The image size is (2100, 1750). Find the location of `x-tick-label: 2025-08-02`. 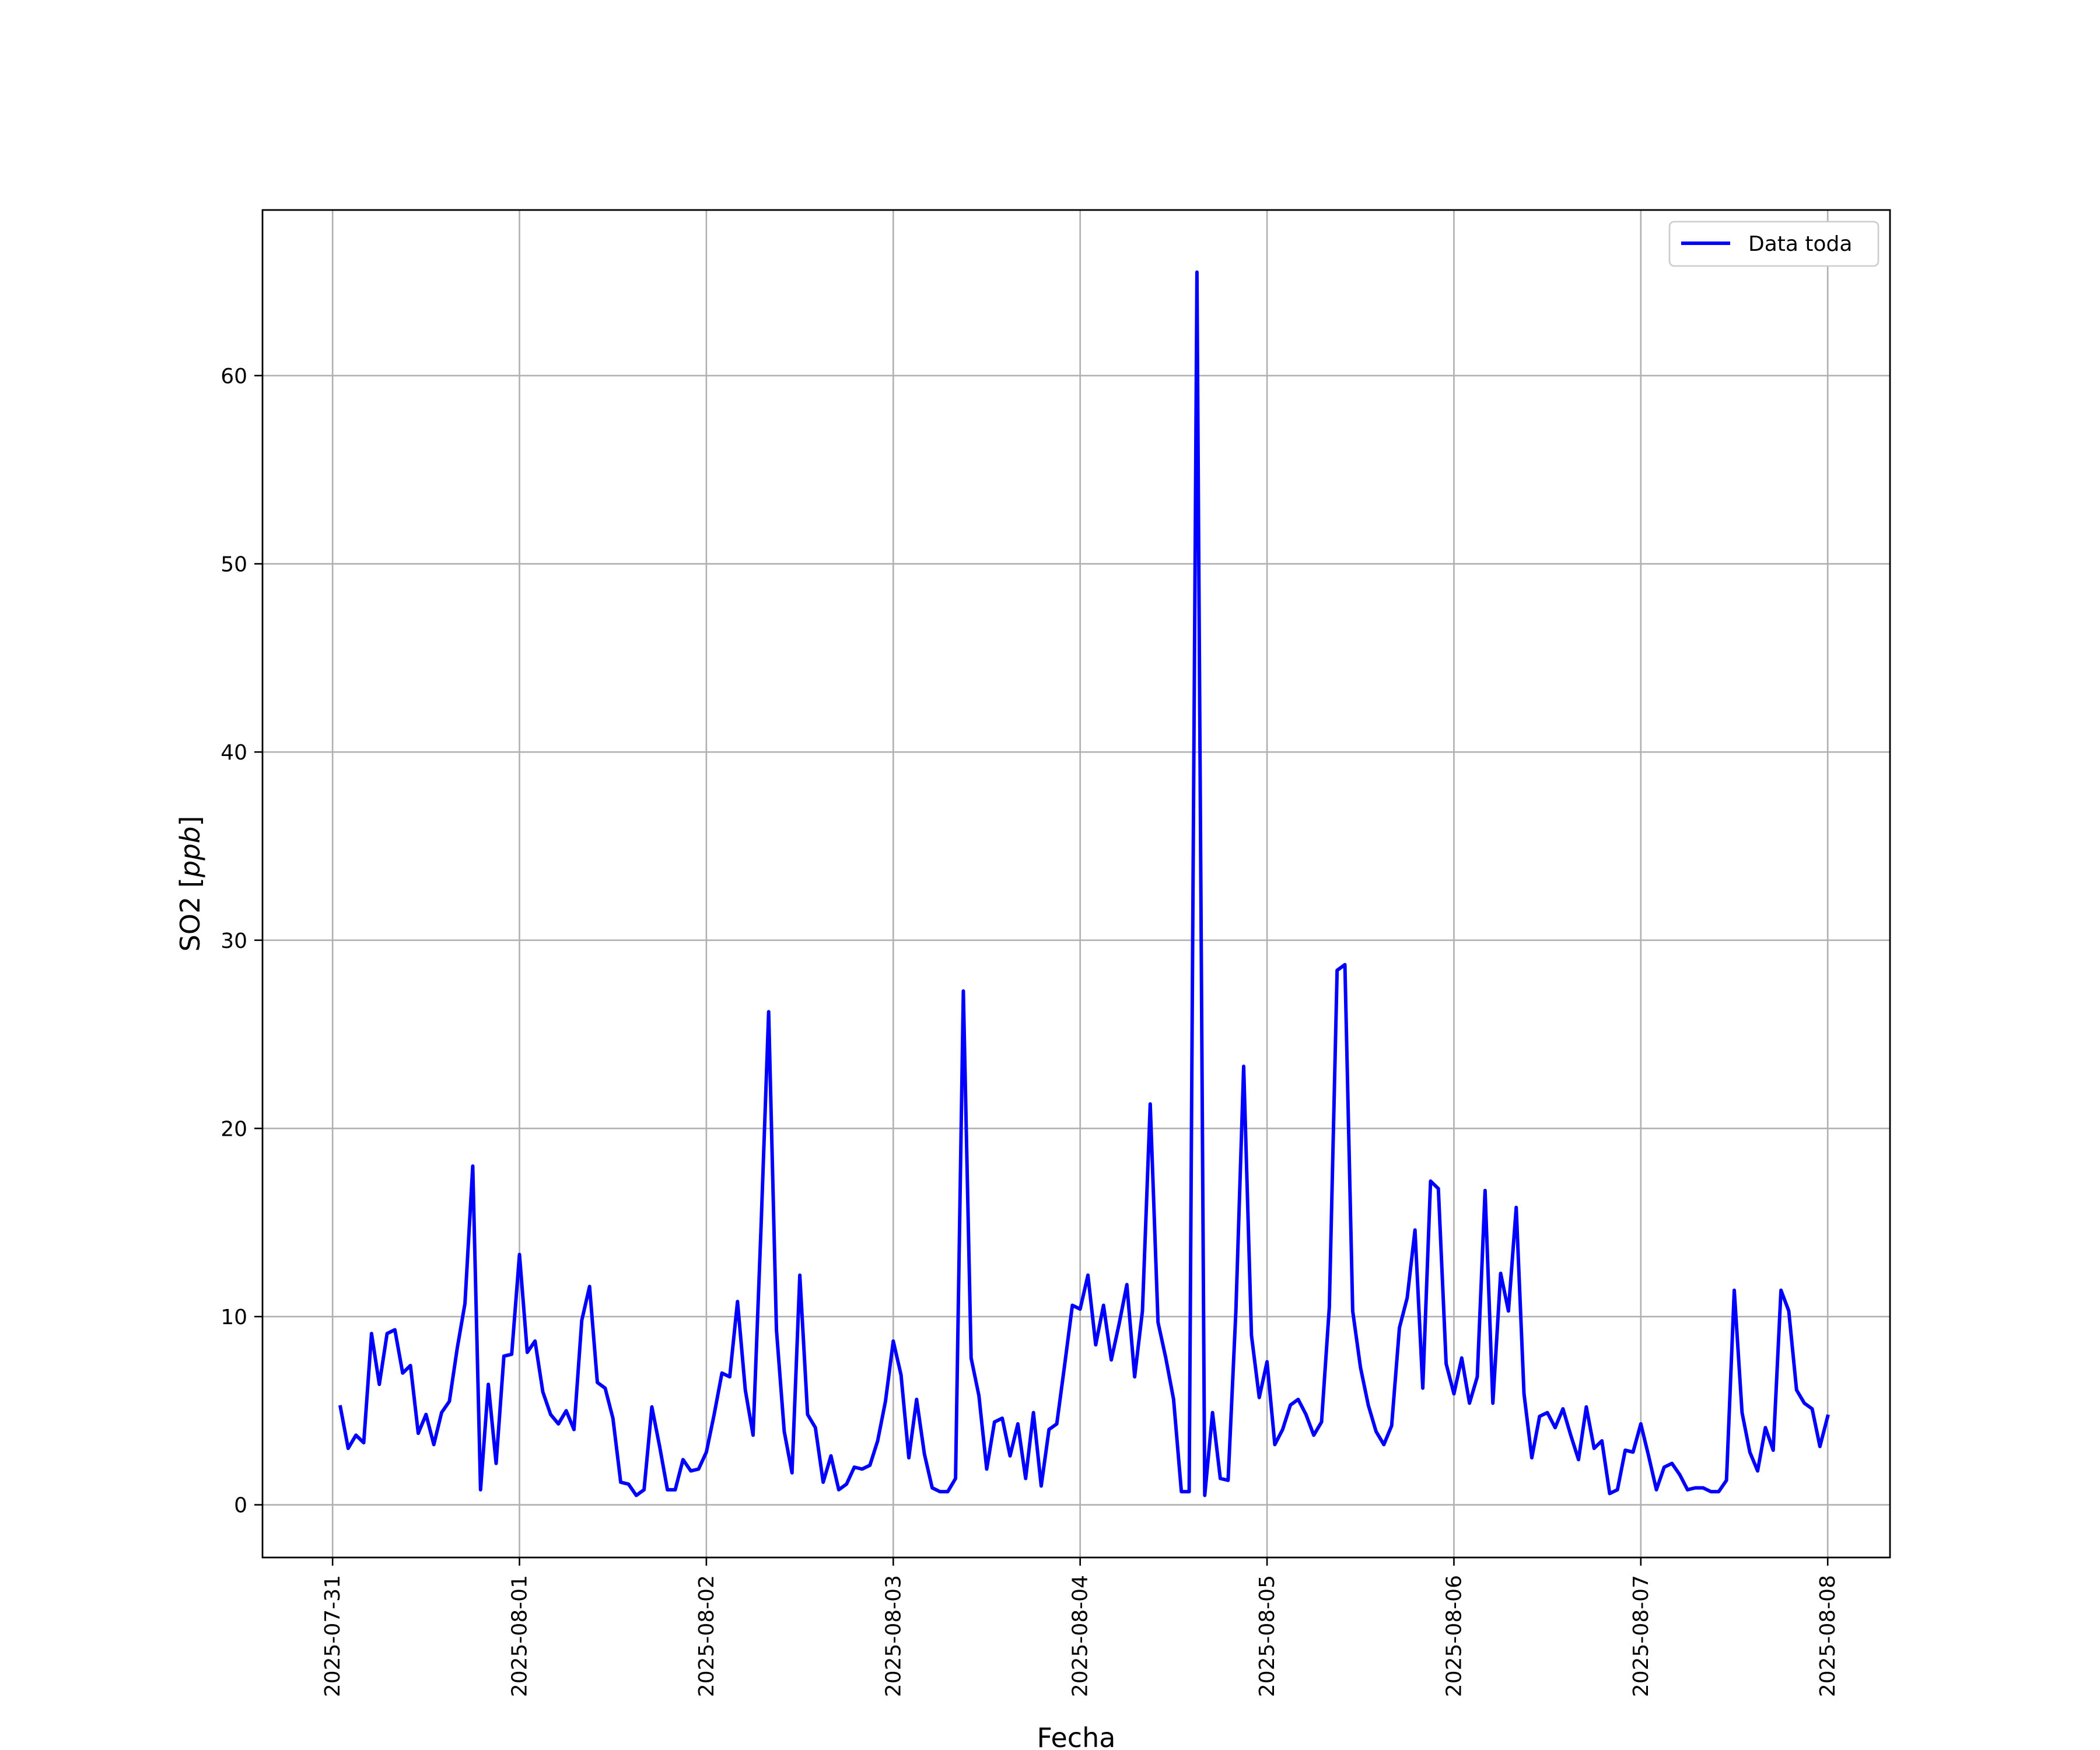

x-tick-label: 2025-08-02 is located at coordinates (707, 1636).